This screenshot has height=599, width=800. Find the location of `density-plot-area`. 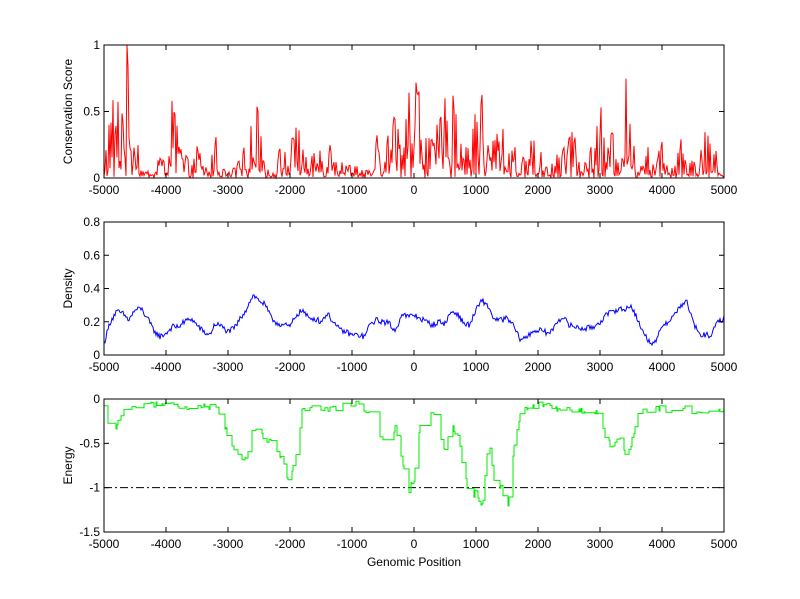

density-plot-area is located at coordinates (414, 320).